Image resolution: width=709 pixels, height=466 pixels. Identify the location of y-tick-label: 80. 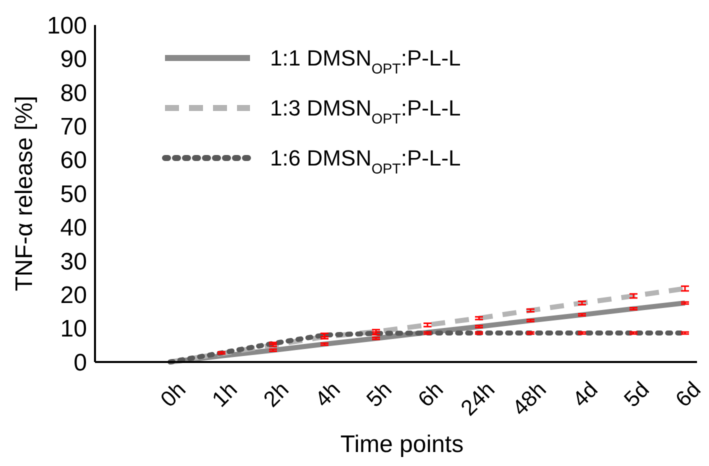
(73, 93).